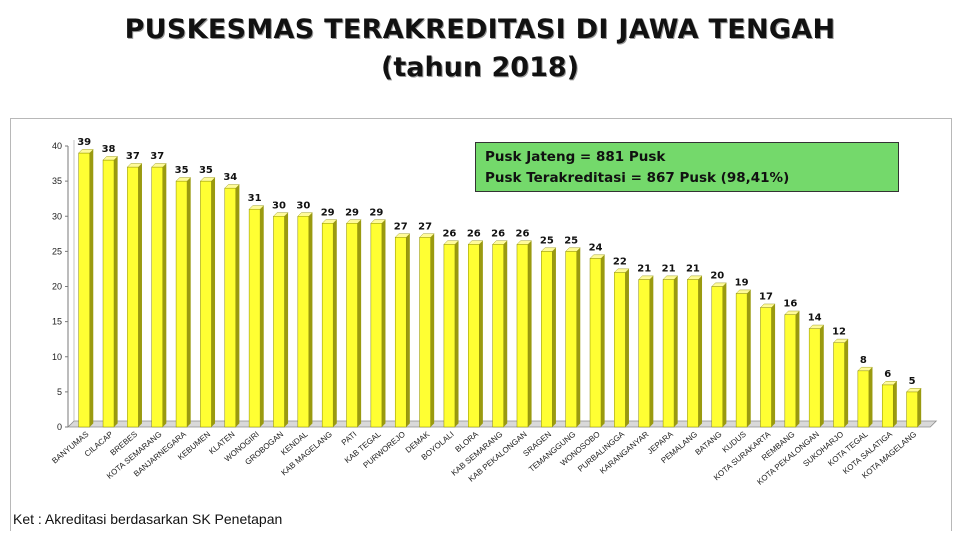 This screenshot has height=540, width=960. What do you see at coordinates (328, 212) in the screenshot?
I see `data-label: 29` at bounding box center [328, 212].